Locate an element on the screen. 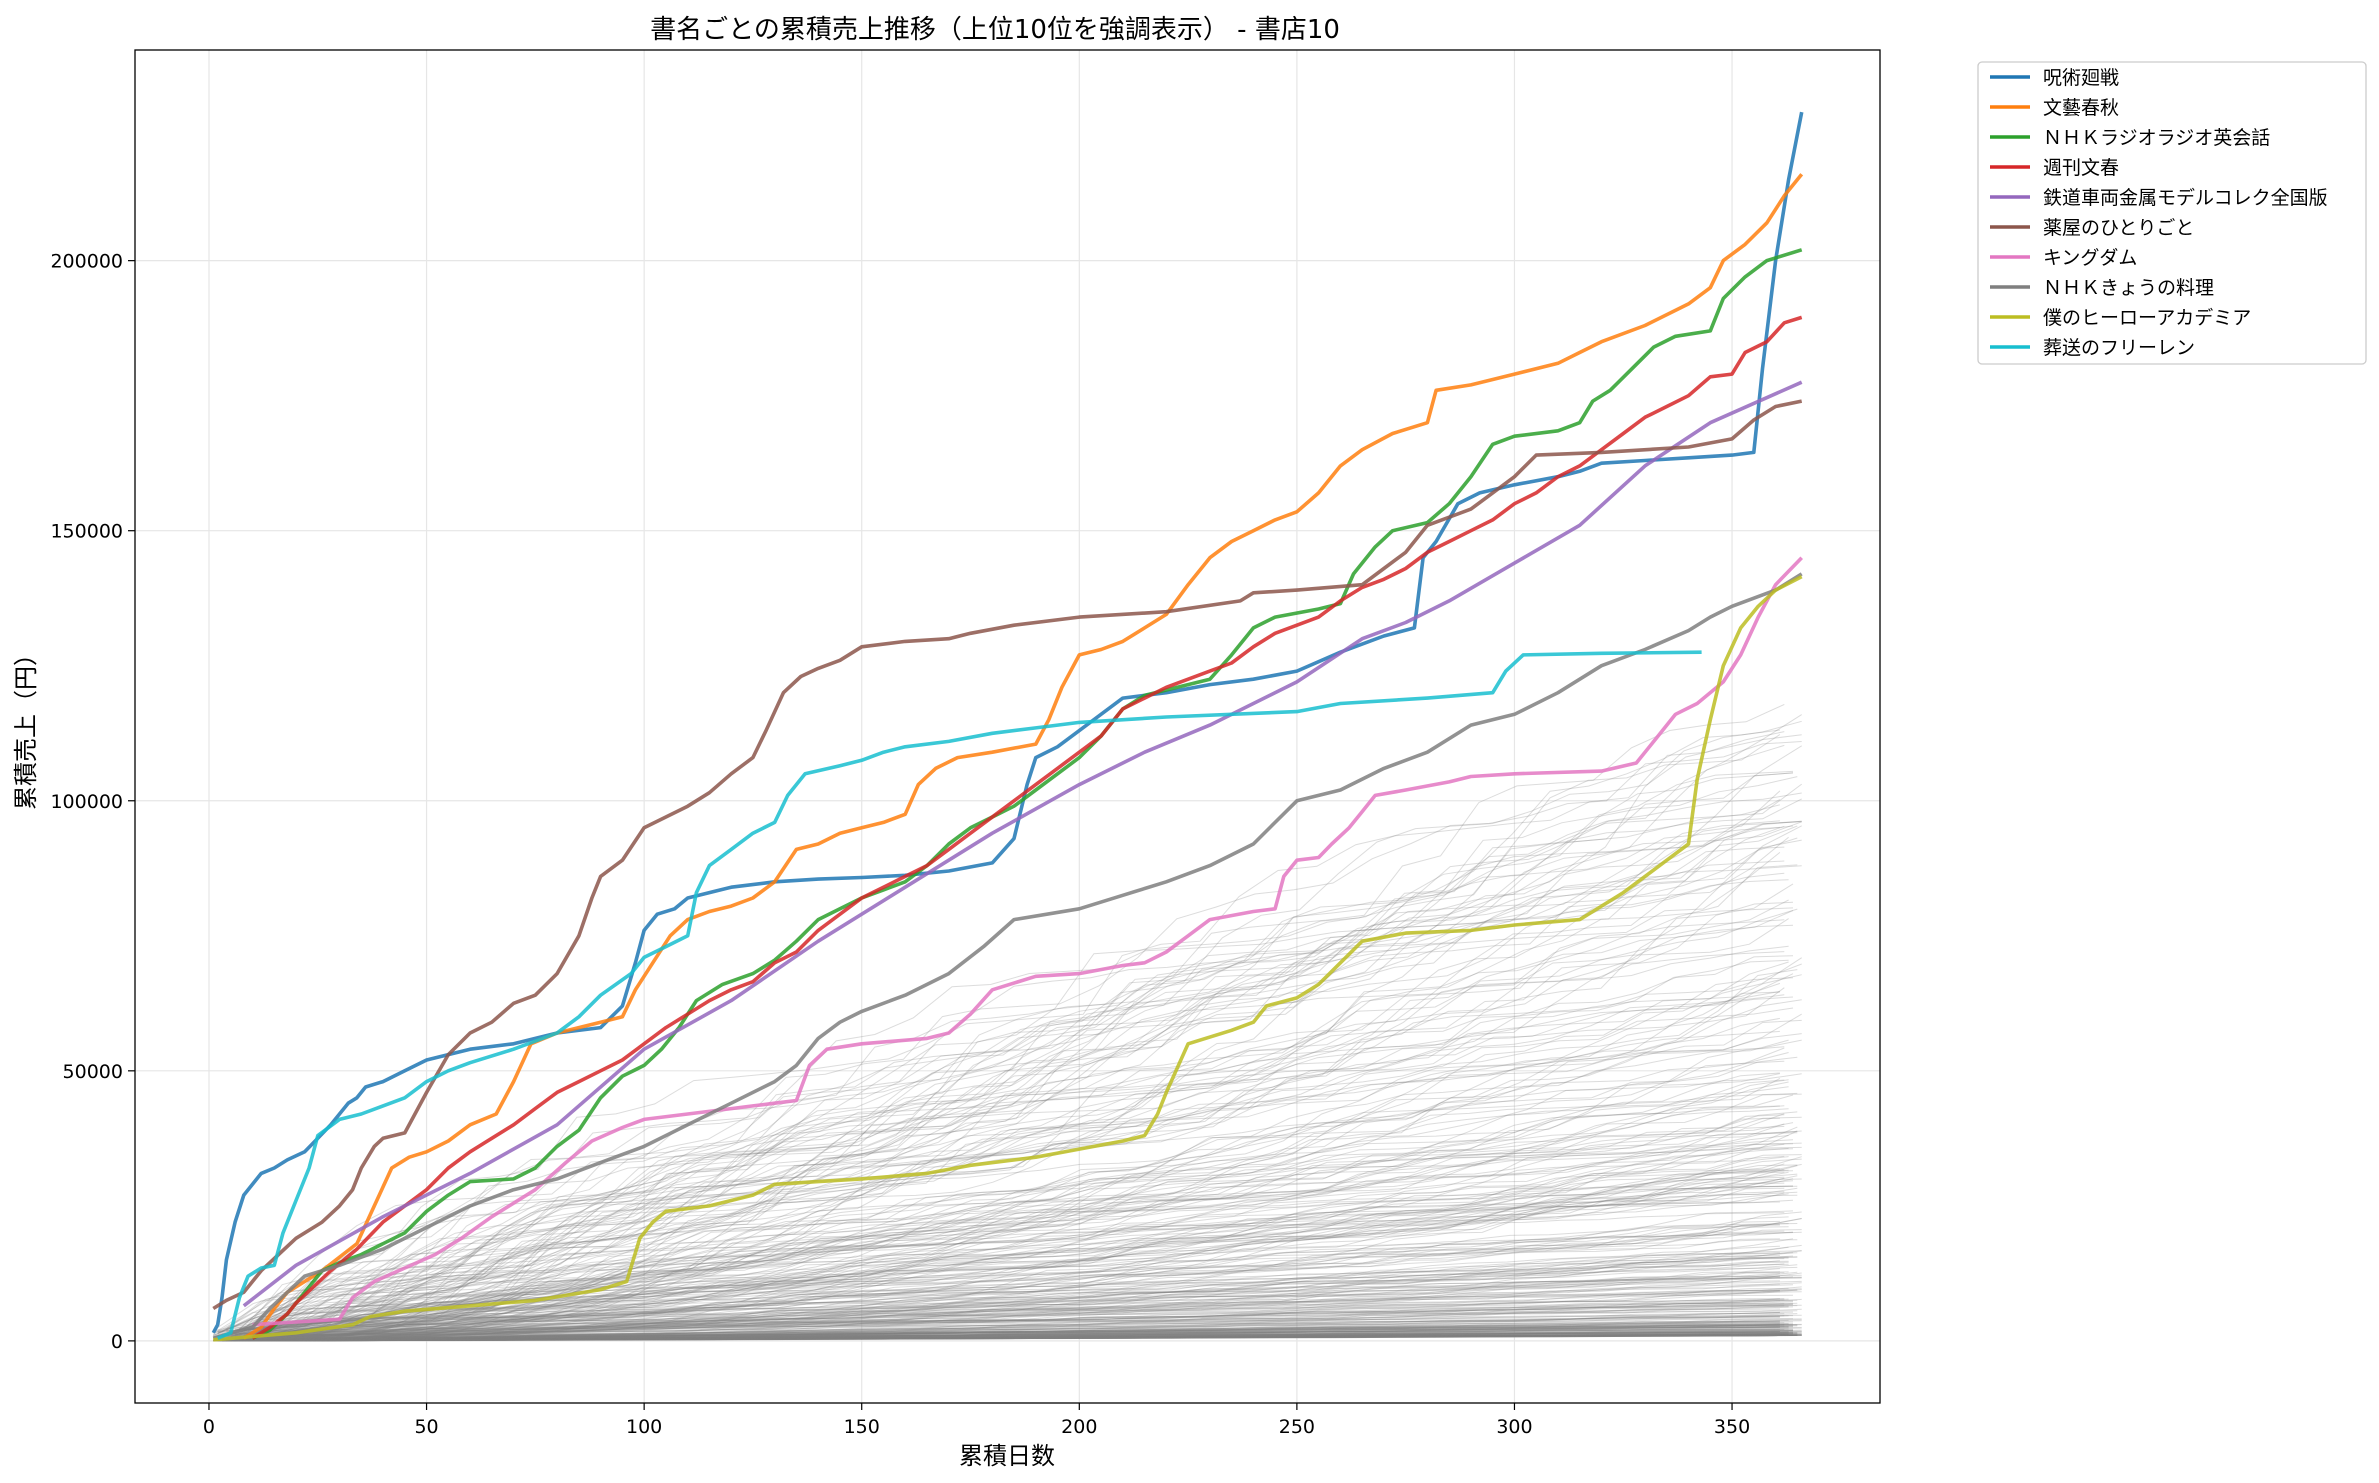 The image size is (2379, 1483). legend-label: 葬送のフリーレン is located at coordinates (2119, 348).